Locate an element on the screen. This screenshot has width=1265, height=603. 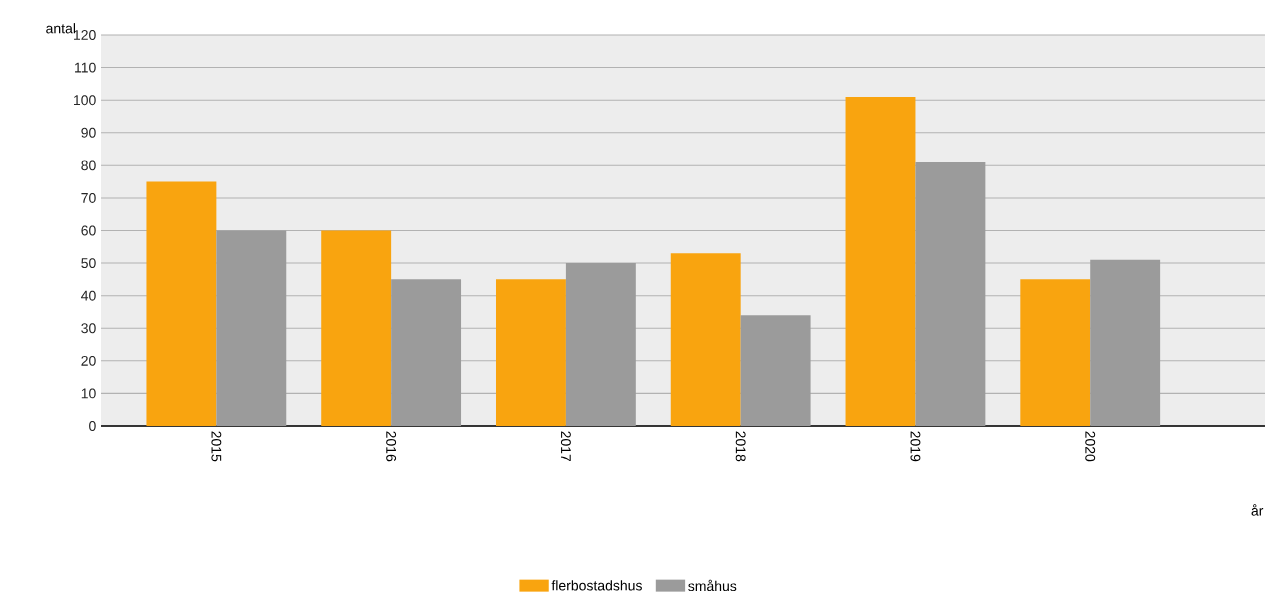
y-tick-label: 20 is located at coordinates (88, 360).